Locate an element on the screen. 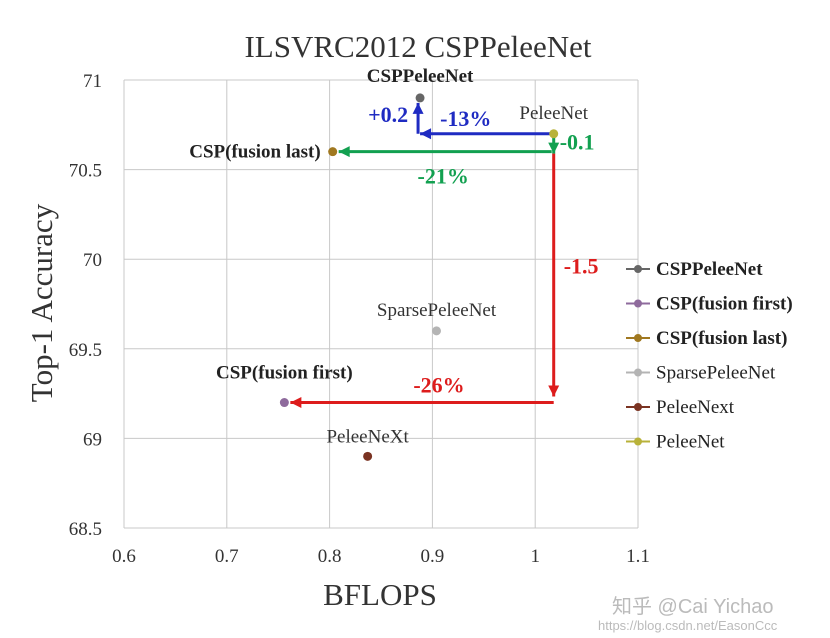 The image size is (830, 638). x-tick-label: 0.8 is located at coordinates (330, 556).